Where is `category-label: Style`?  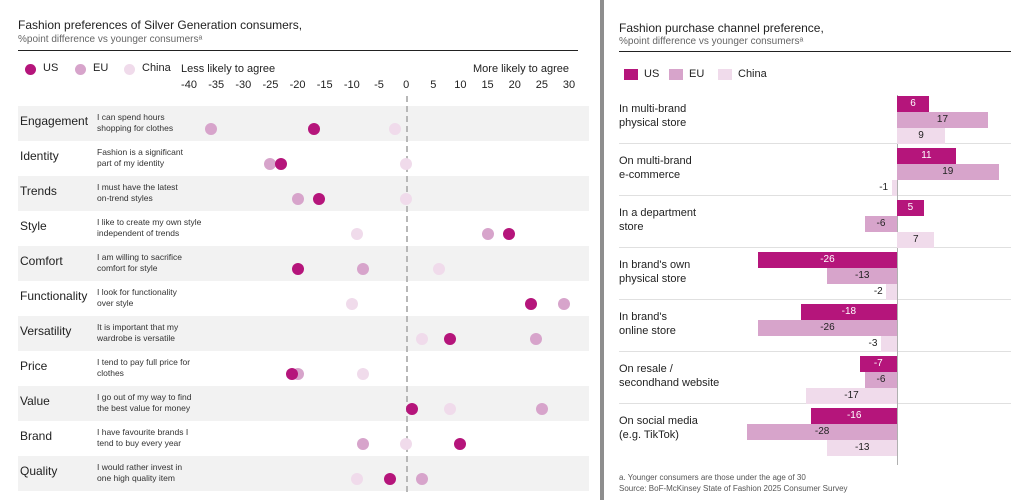 category-label: Style is located at coordinates (33, 226).